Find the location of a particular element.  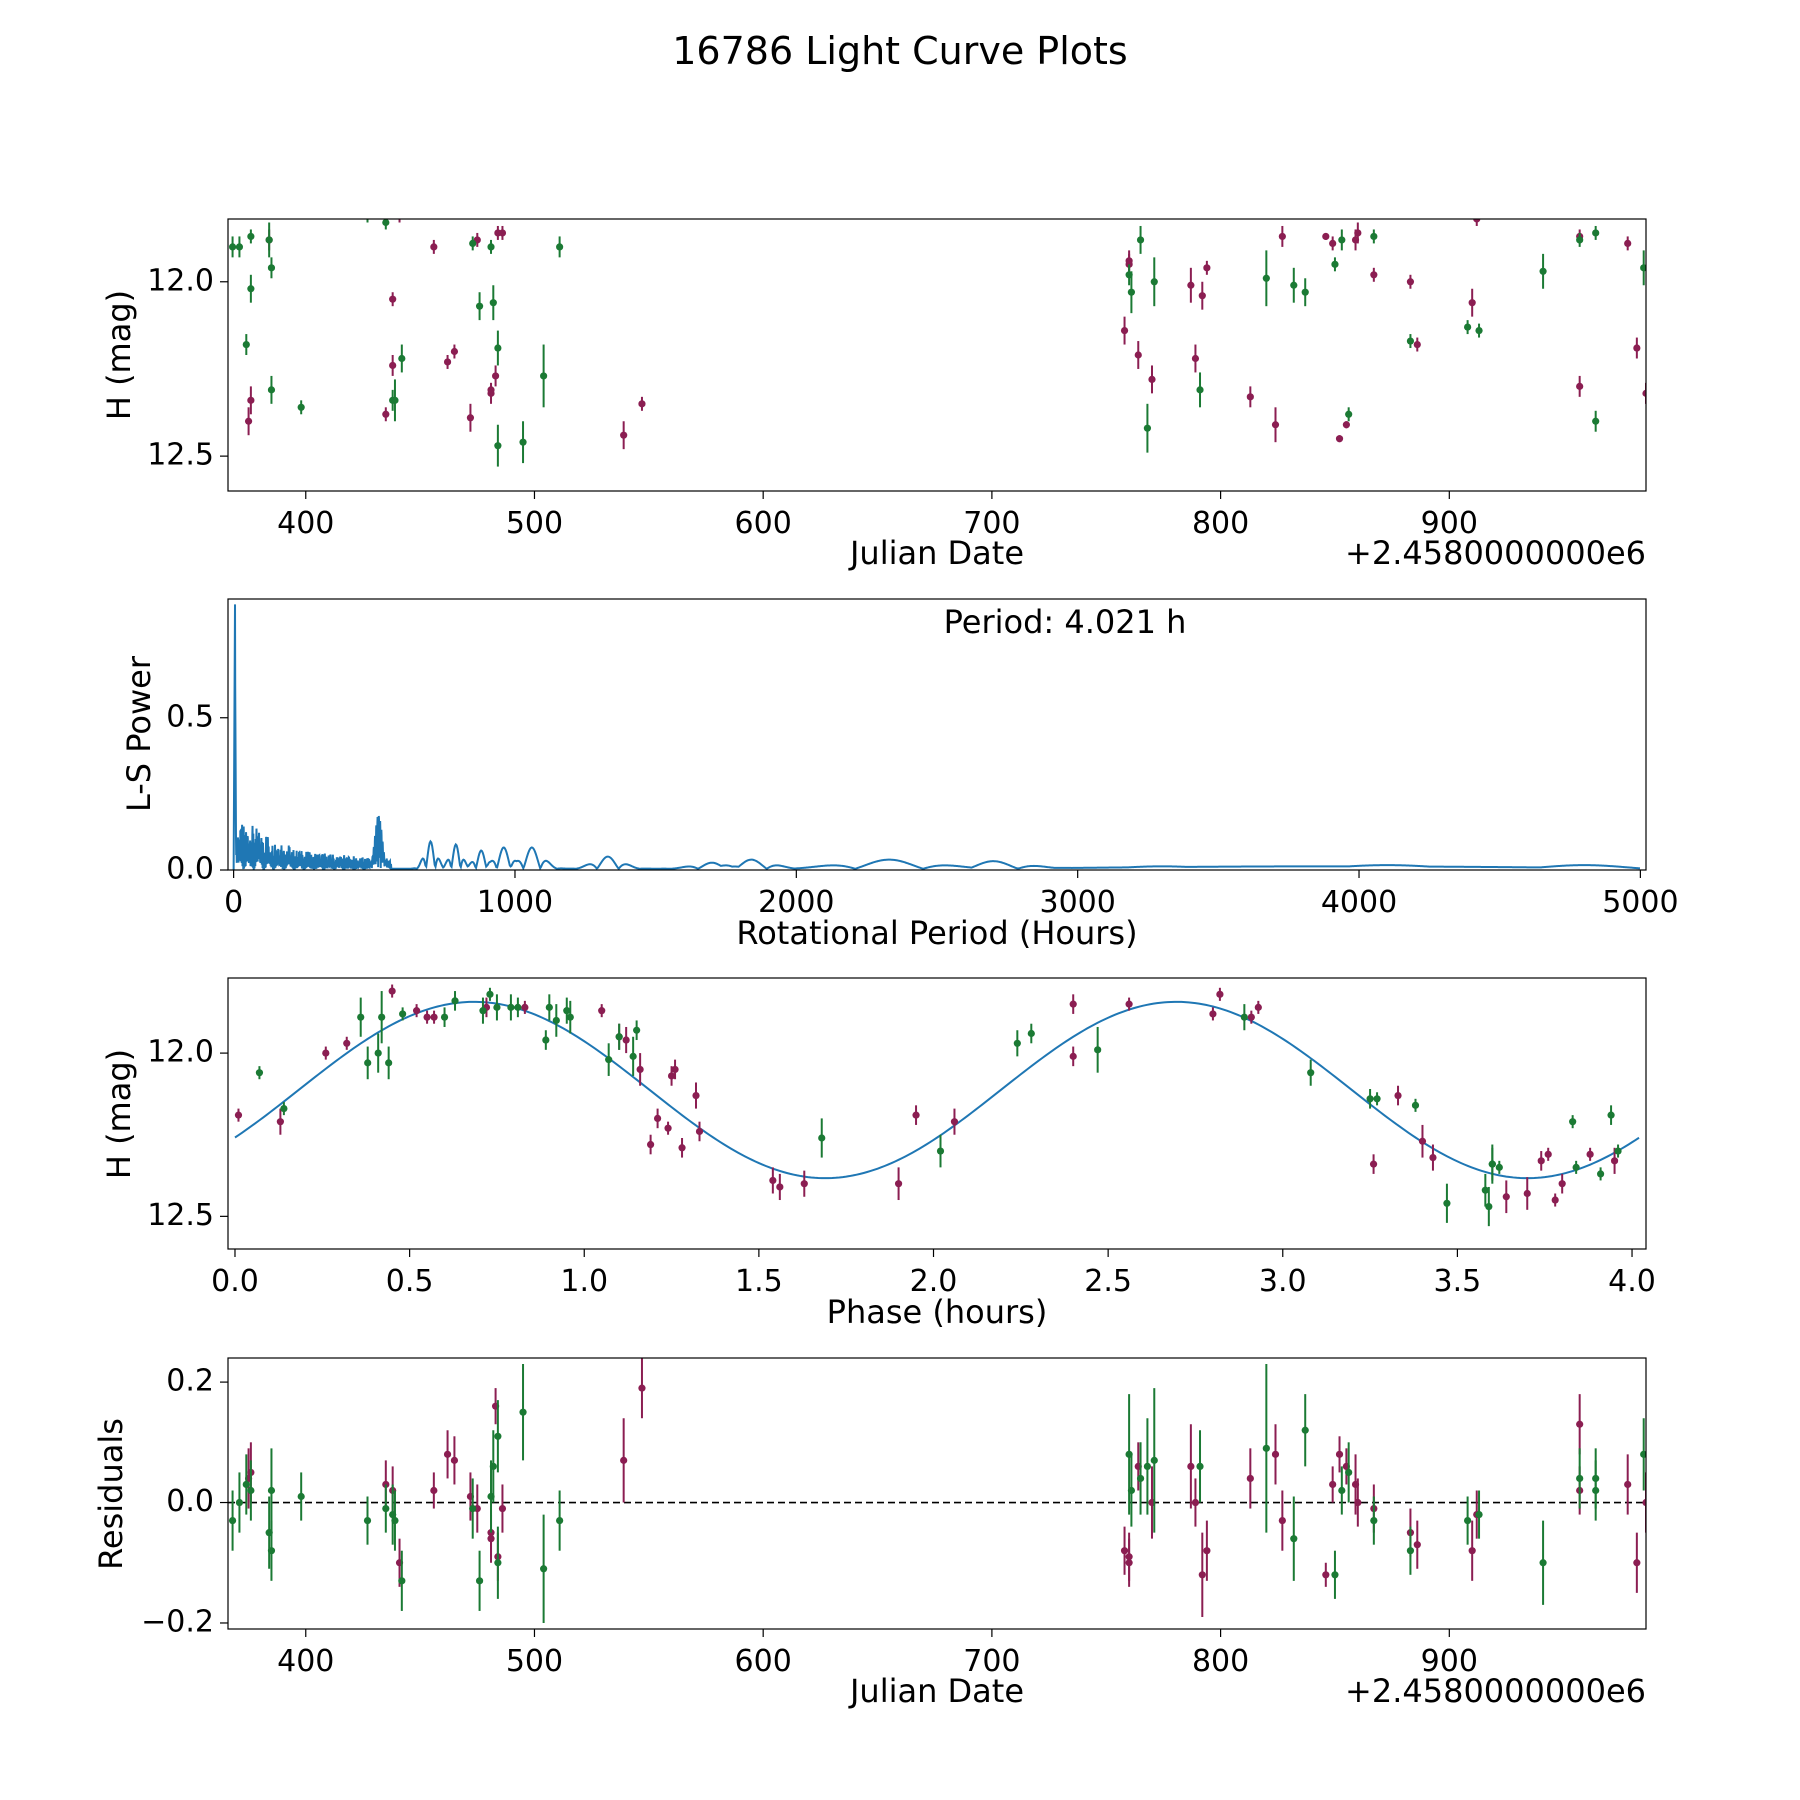

x-tick-label: 2000 is located at coordinates (796, 902).